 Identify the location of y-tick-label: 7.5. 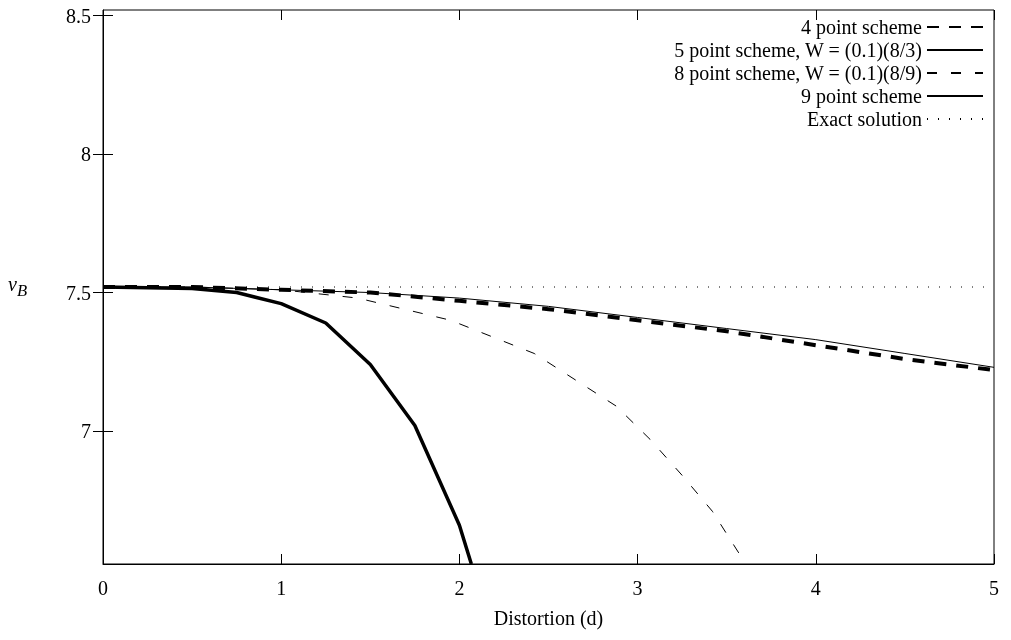
(78, 292).